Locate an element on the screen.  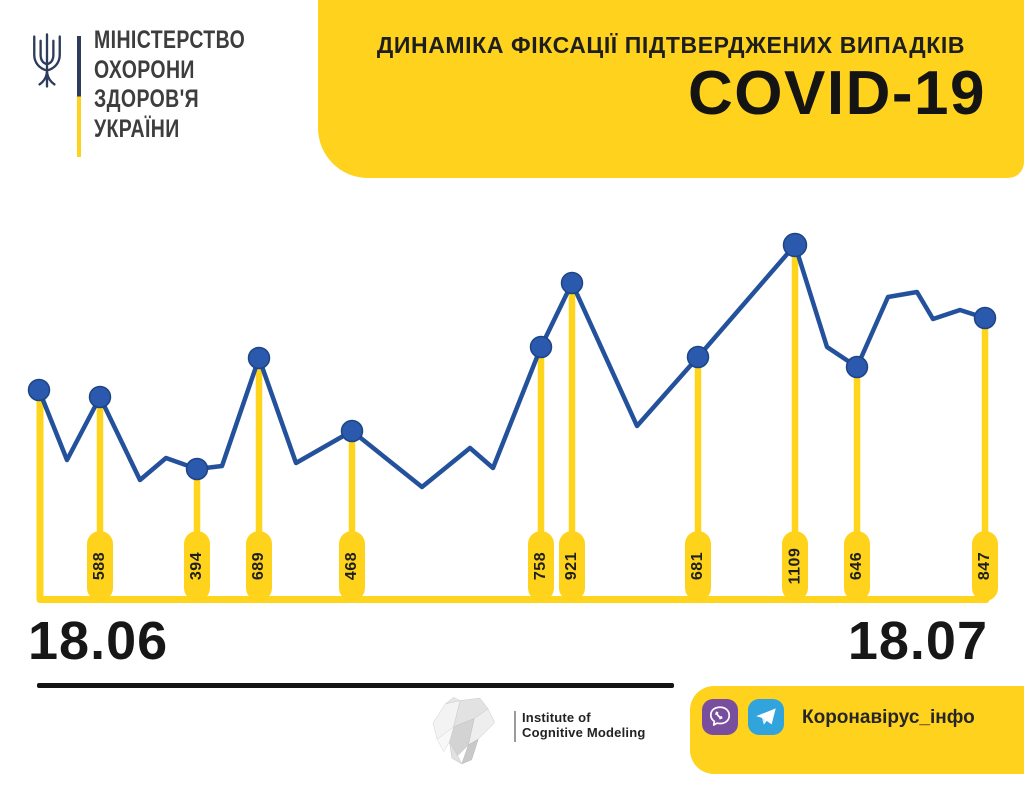
value-label-pill: 681 is located at coordinates (698, 566).